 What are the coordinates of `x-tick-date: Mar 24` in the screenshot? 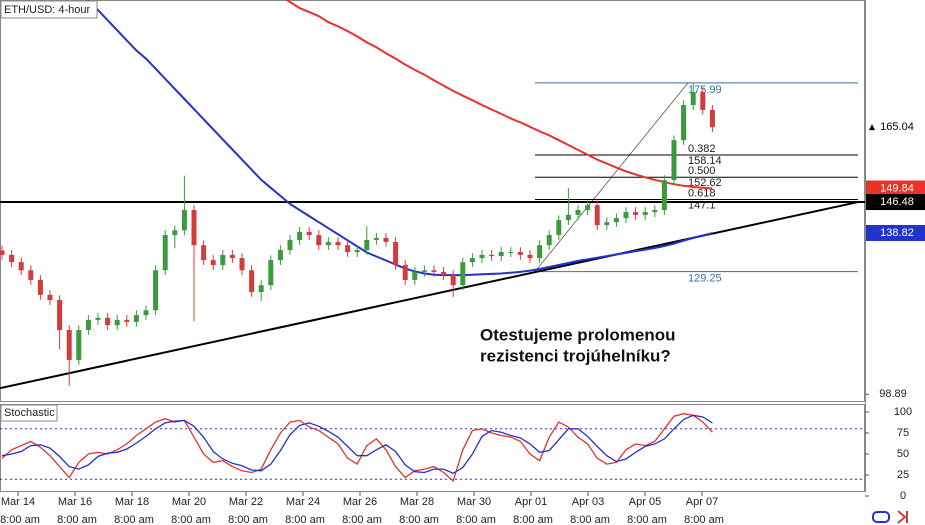 It's located at (303, 502).